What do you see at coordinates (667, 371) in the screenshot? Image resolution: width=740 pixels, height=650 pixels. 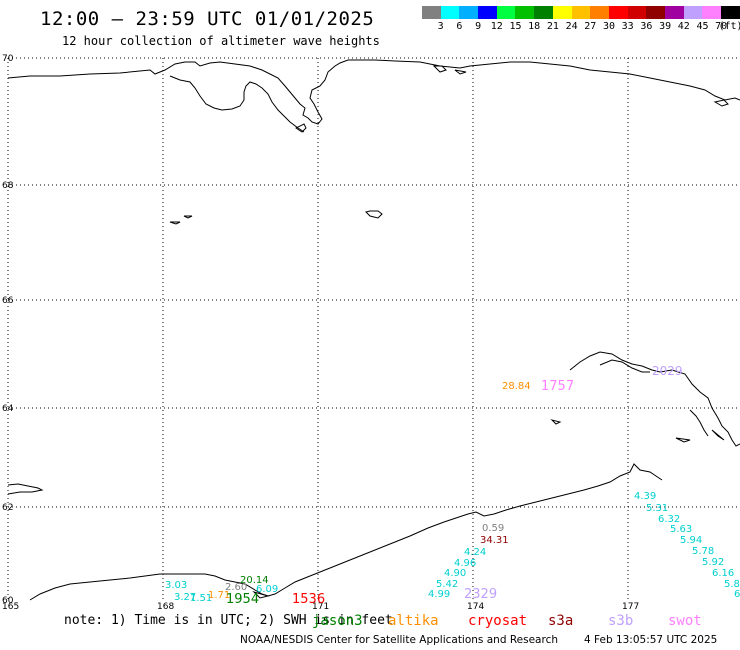 I see `observation-label: 2029` at bounding box center [667, 371].